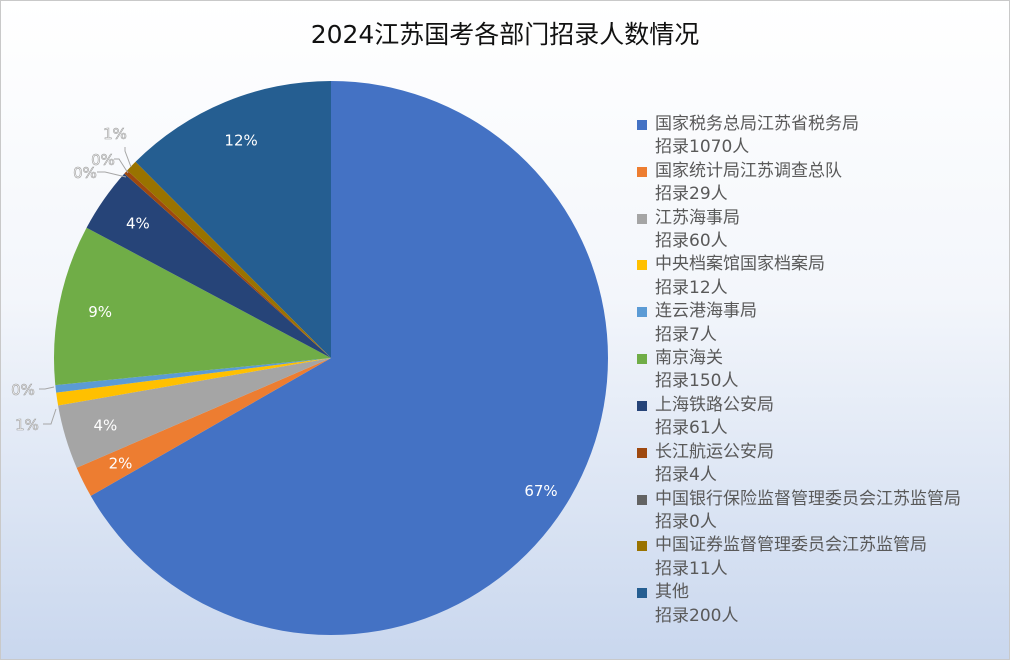  Describe the element at coordinates (697, 217) in the screenshot. I see `legend-name-2: 江苏海事局` at that location.